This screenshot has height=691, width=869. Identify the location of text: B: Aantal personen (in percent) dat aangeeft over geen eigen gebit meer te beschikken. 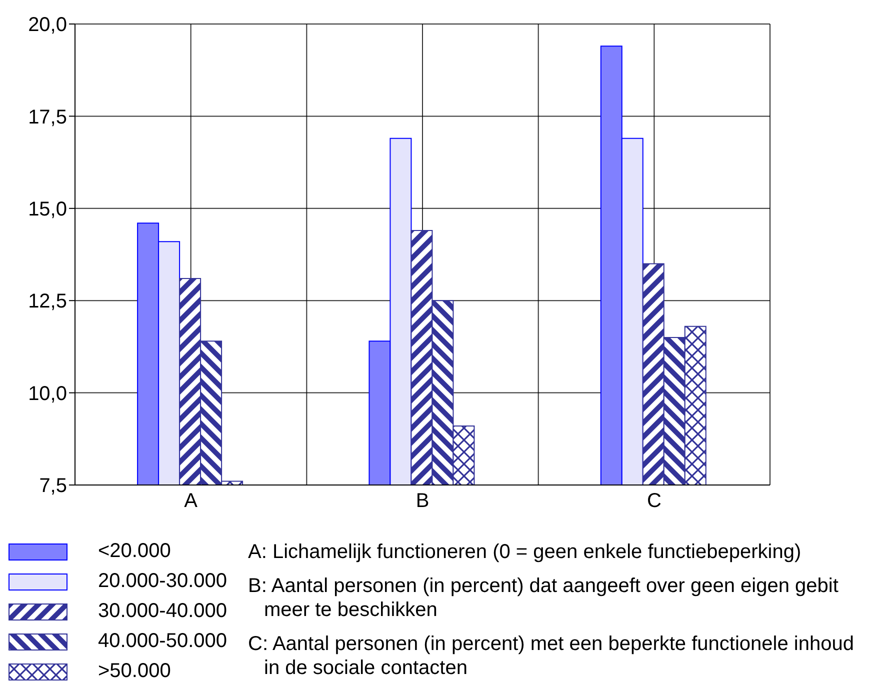
(544, 598).